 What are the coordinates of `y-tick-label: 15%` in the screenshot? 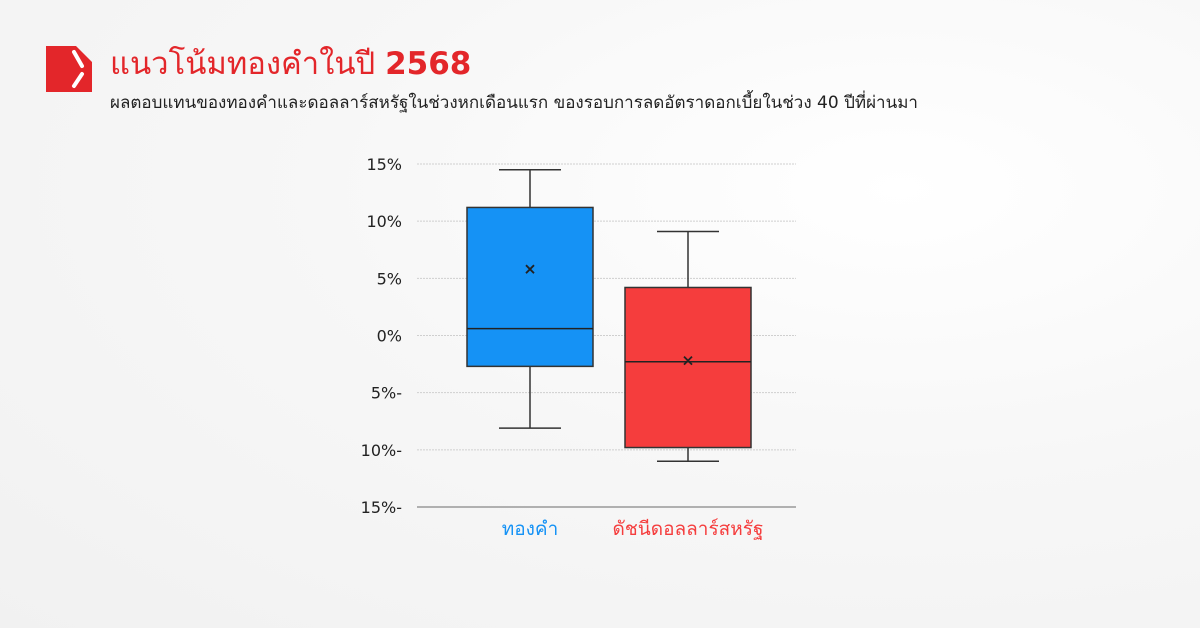 It's located at (384, 164).